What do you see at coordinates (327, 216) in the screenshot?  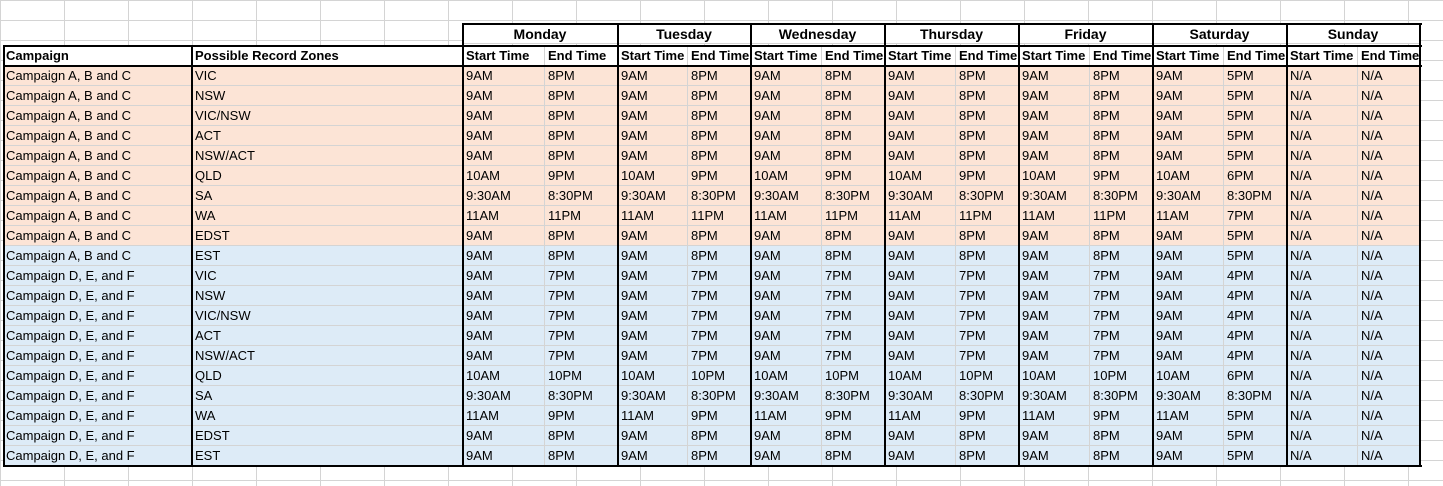 I see `zone-cell: WA` at bounding box center [327, 216].